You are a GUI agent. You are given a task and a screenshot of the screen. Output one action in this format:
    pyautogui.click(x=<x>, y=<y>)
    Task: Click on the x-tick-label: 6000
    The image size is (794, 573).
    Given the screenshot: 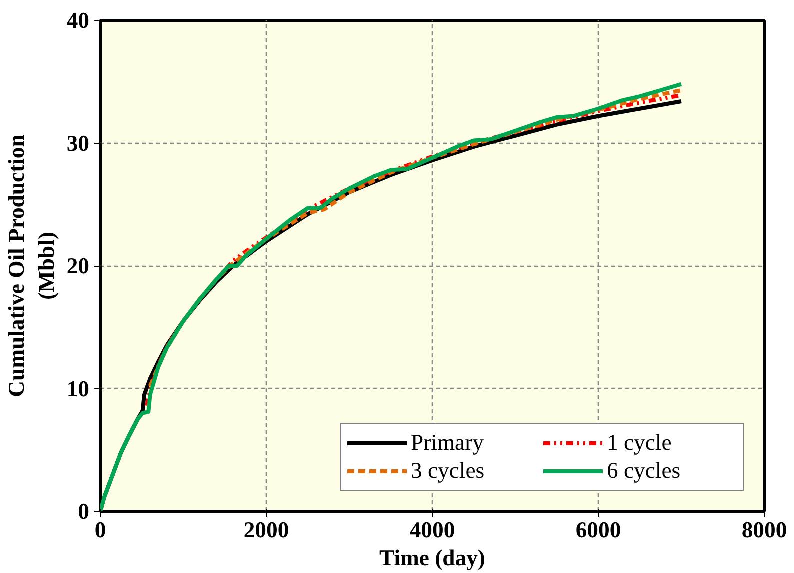 What is the action you would take?
    pyautogui.click(x=599, y=530)
    